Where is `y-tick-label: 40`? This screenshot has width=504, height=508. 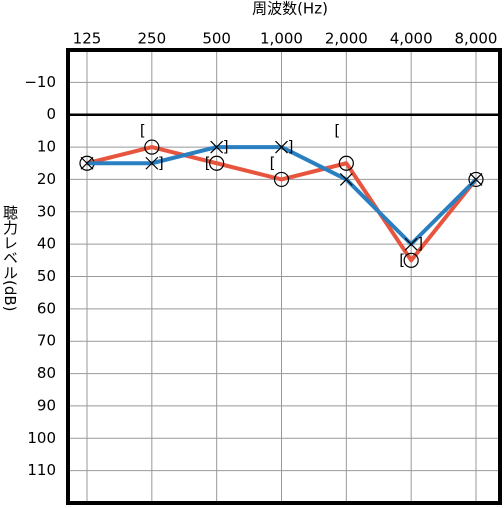
y-tick-label: 40 is located at coordinates (46, 244).